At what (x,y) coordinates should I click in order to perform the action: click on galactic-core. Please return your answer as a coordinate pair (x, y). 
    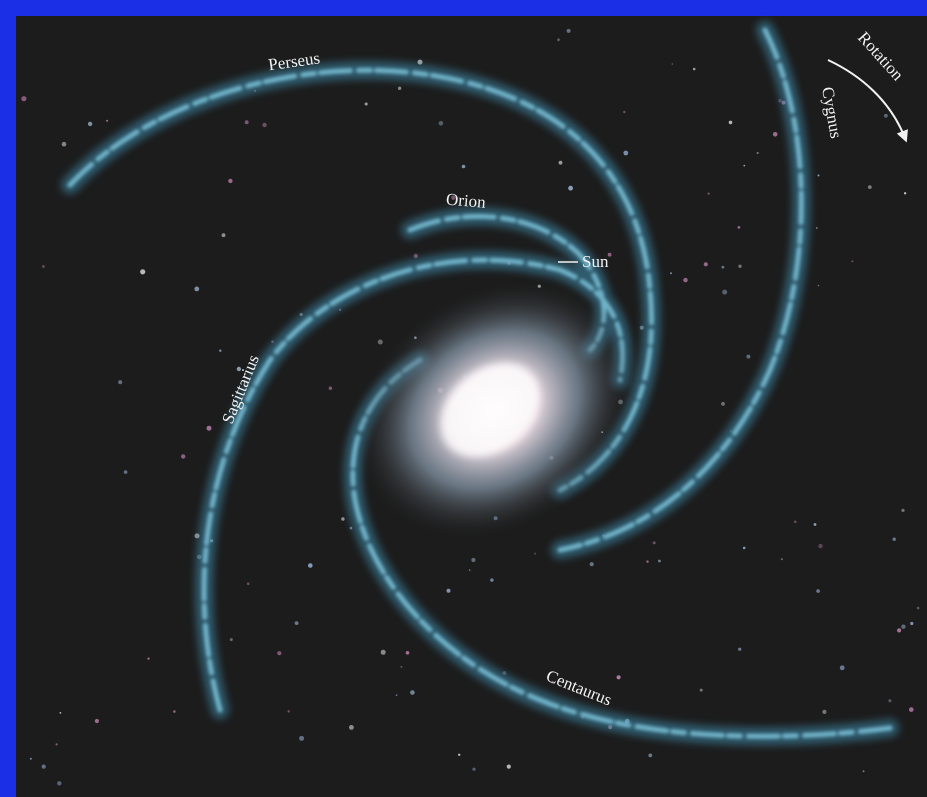
    Looking at the image, I should click on (490, 410).